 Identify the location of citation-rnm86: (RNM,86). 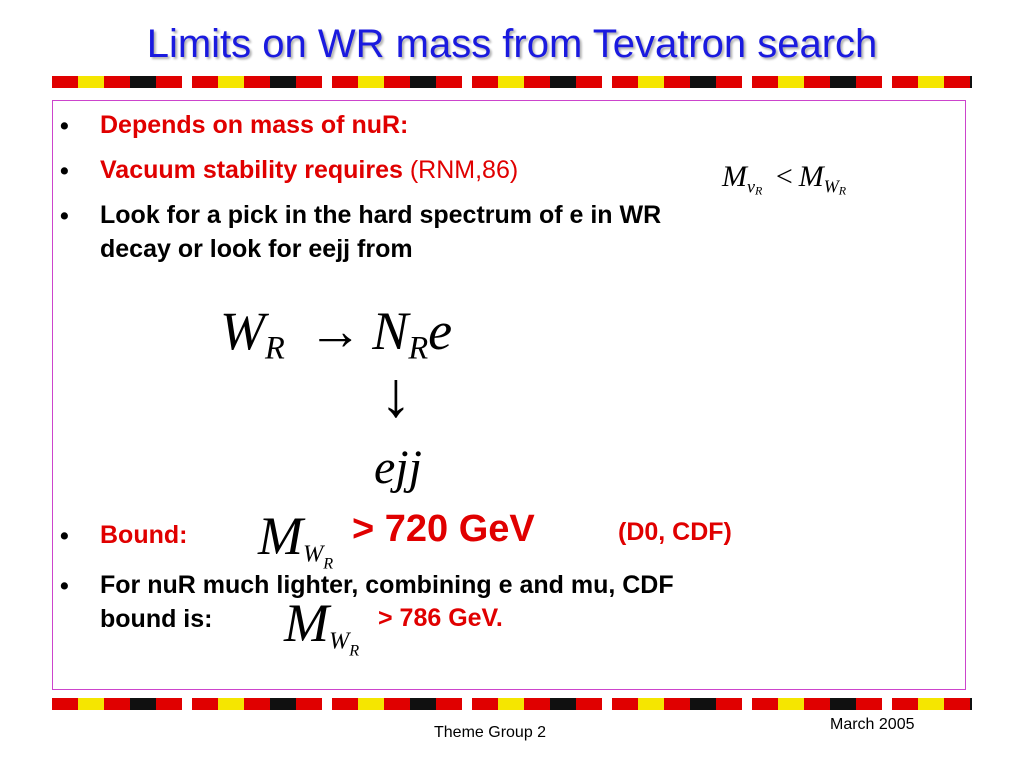
(464, 170).